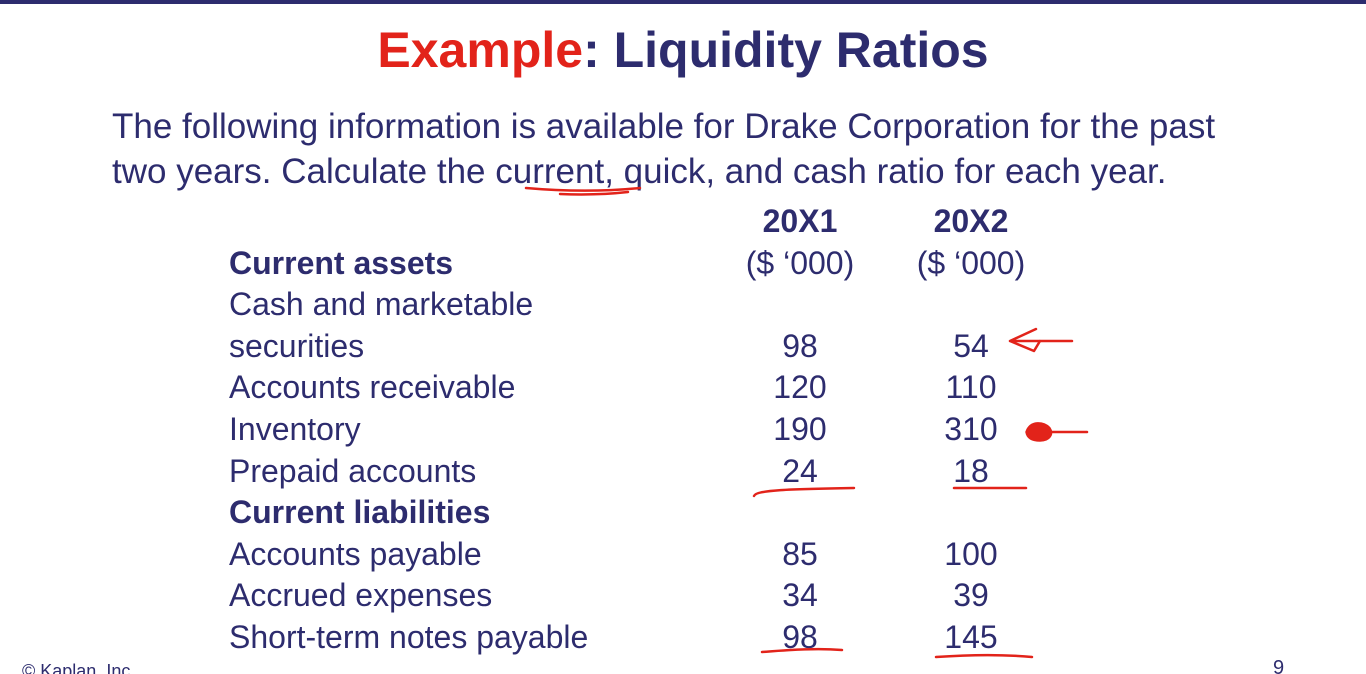 The width and height of the screenshot is (1366, 674). Describe the element at coordinates (971, 636) in the screenshot. I see `cell-notes-20x2: 145` at that location.